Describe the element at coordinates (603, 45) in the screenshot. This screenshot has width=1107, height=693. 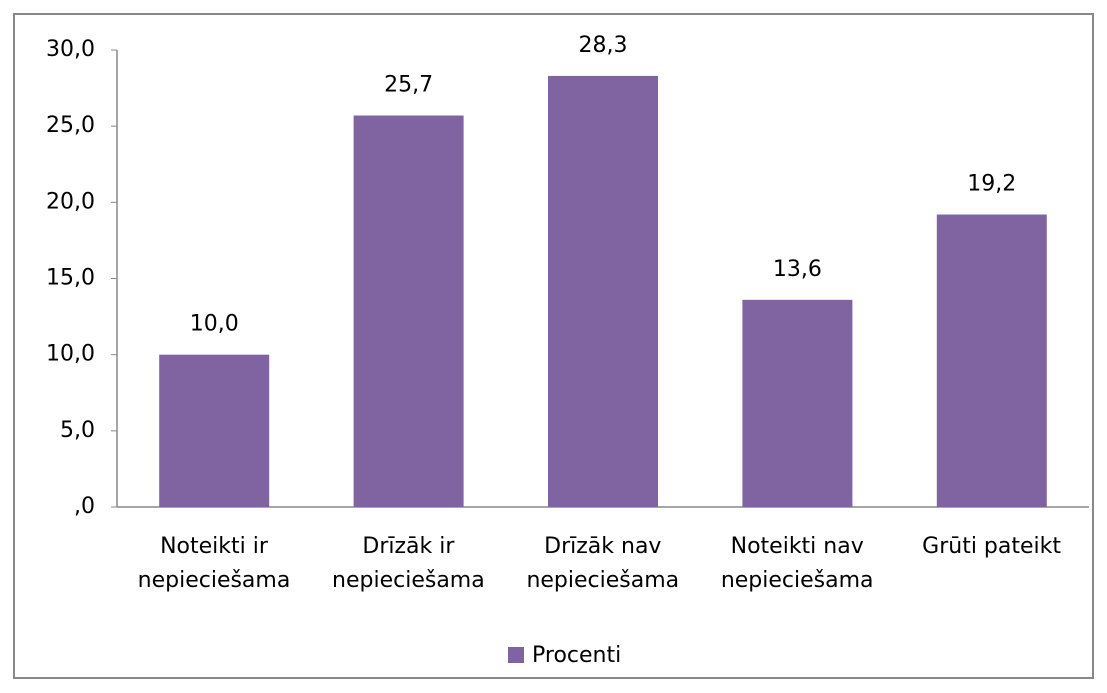
I see `data-label: 28,3` at that location.